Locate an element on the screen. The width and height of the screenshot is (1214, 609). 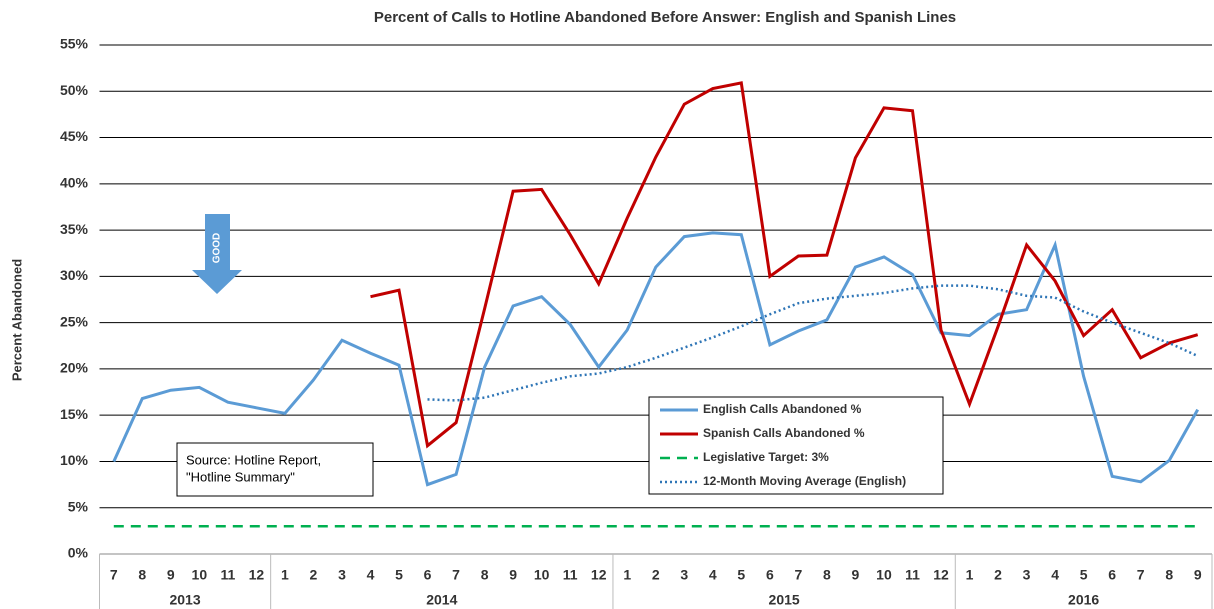
y-tick-label: 55% is located at coordinates (74, 44).